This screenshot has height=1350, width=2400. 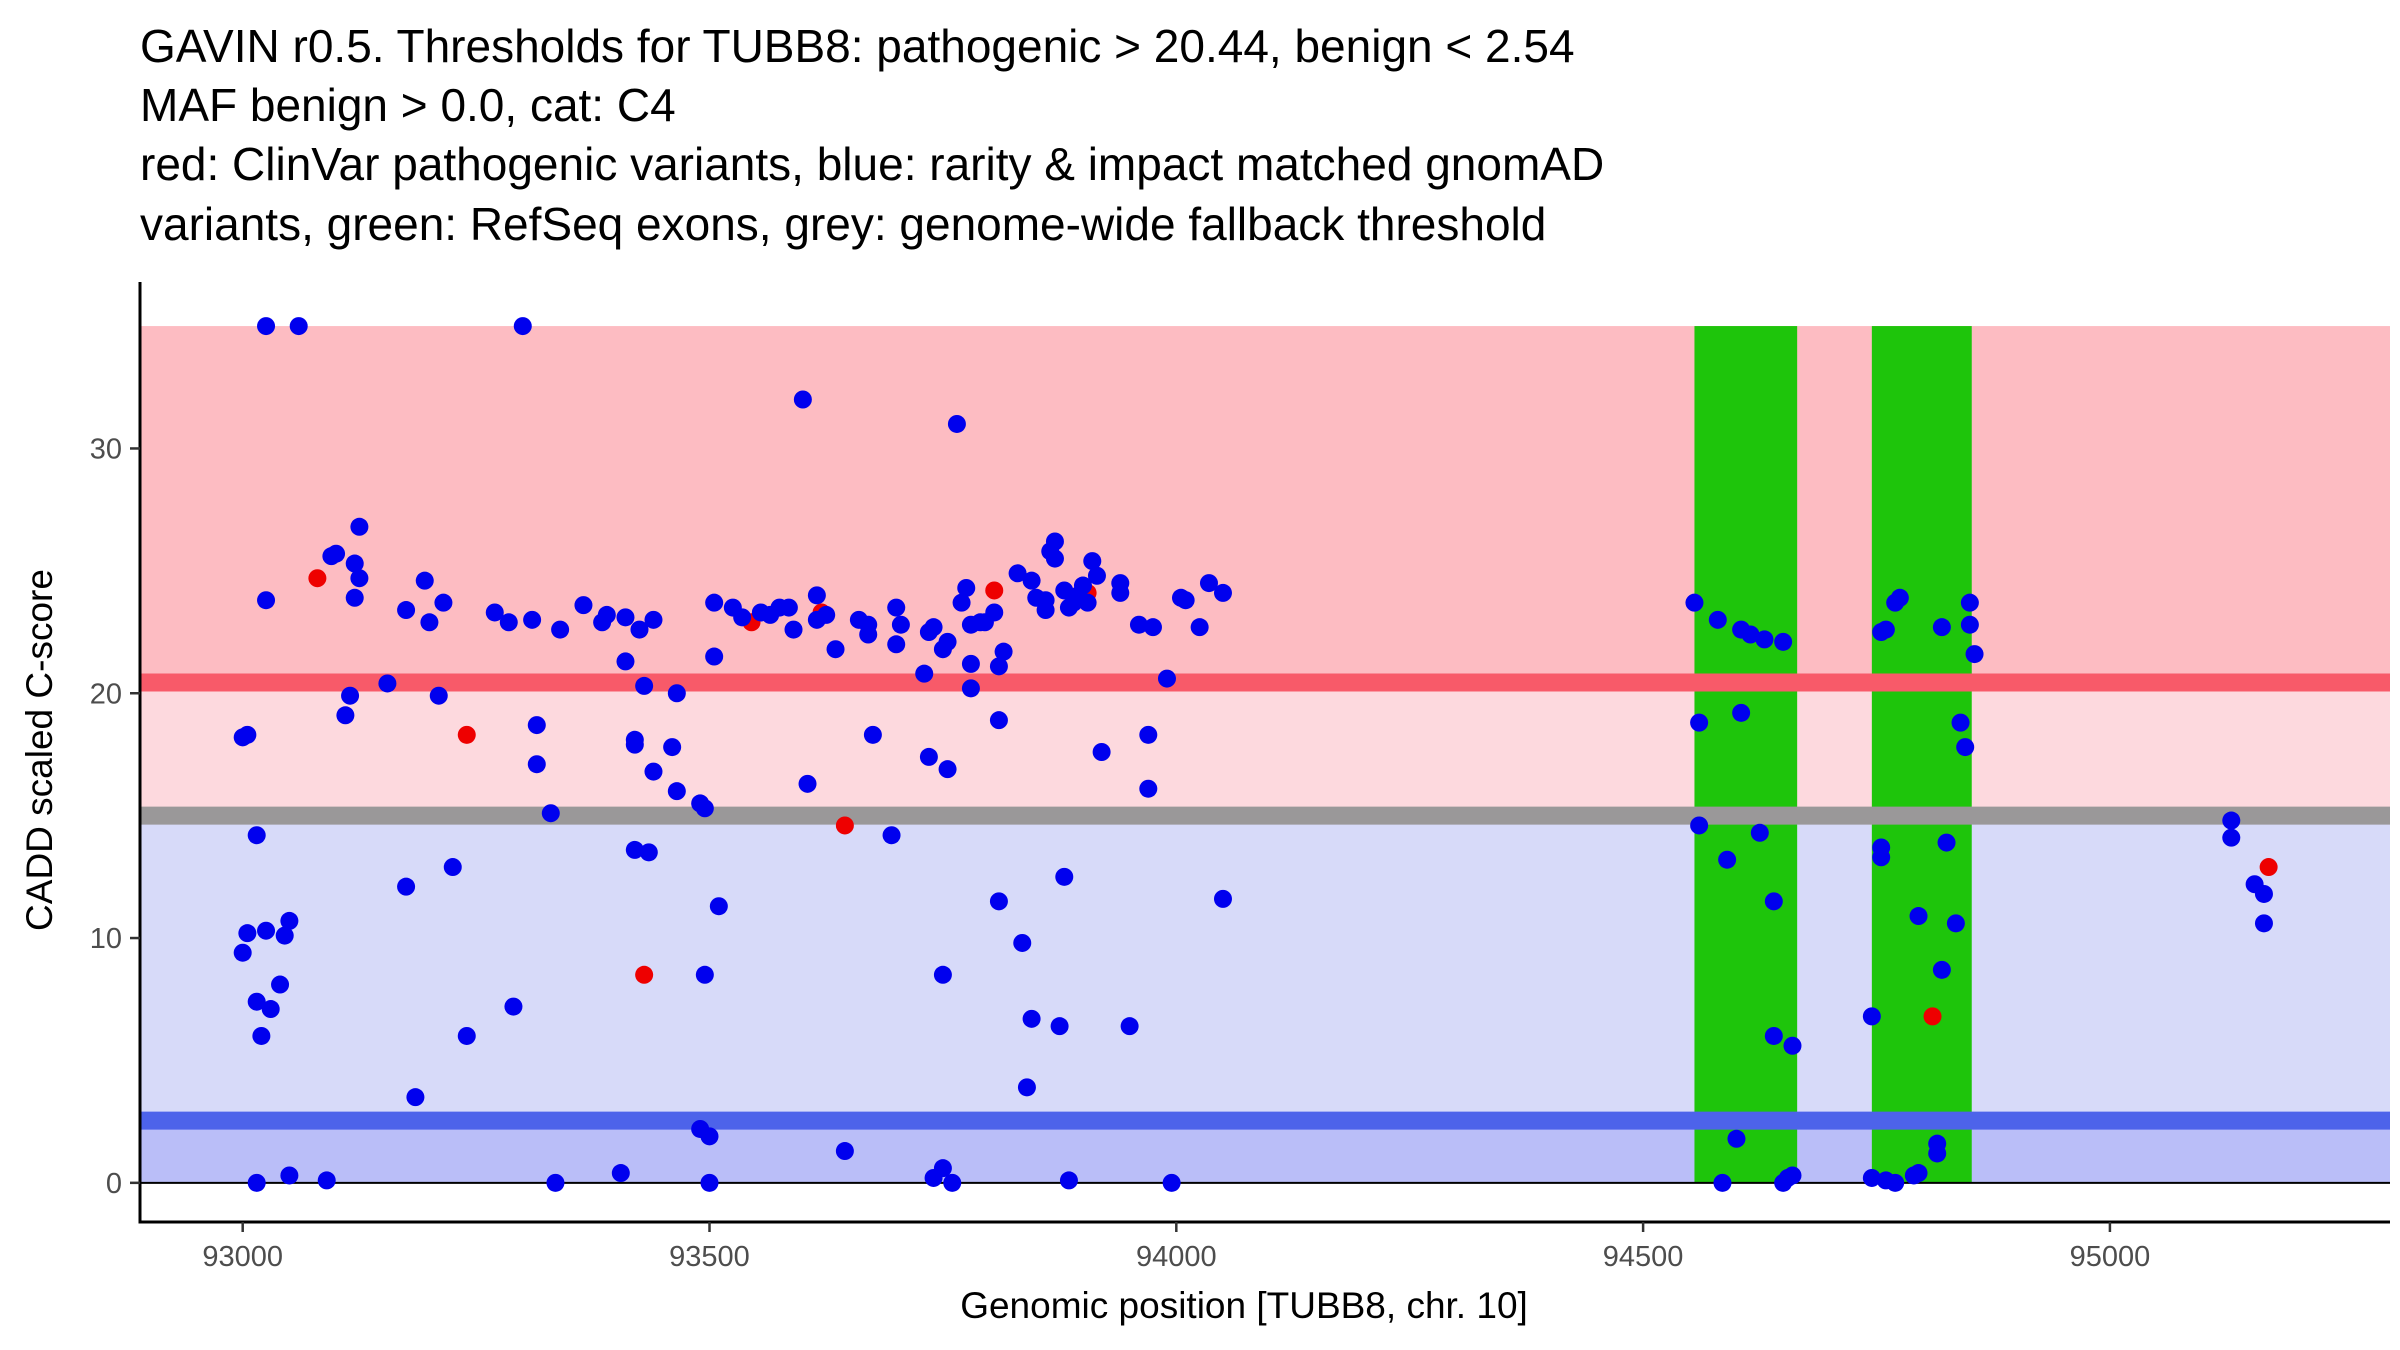 I want to click on x-tick-label: 95000, so click(x=2110, y=1257).